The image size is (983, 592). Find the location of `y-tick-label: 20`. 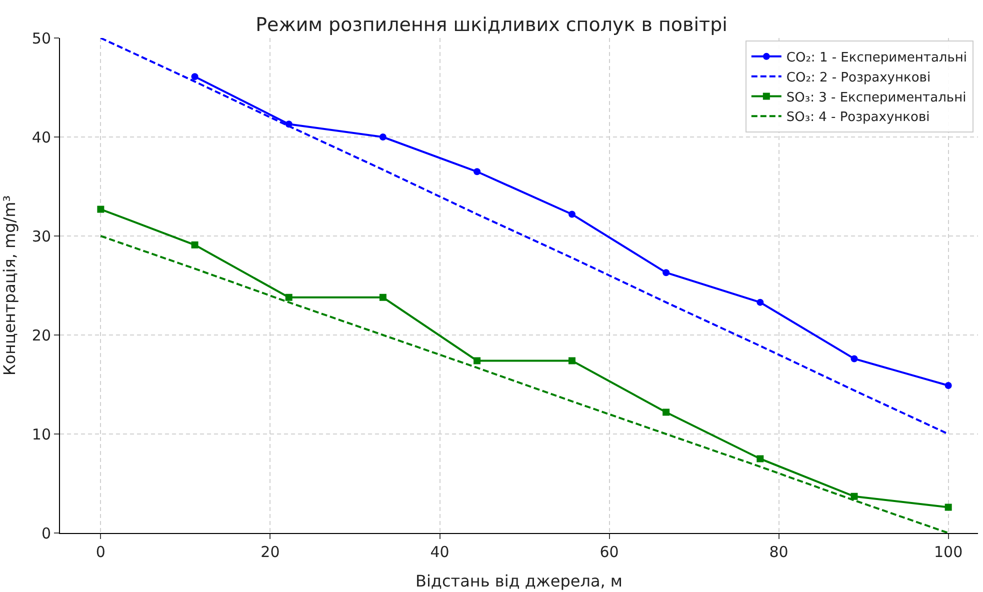

y-tick-label: 20 is located at coordinates (41, 335).